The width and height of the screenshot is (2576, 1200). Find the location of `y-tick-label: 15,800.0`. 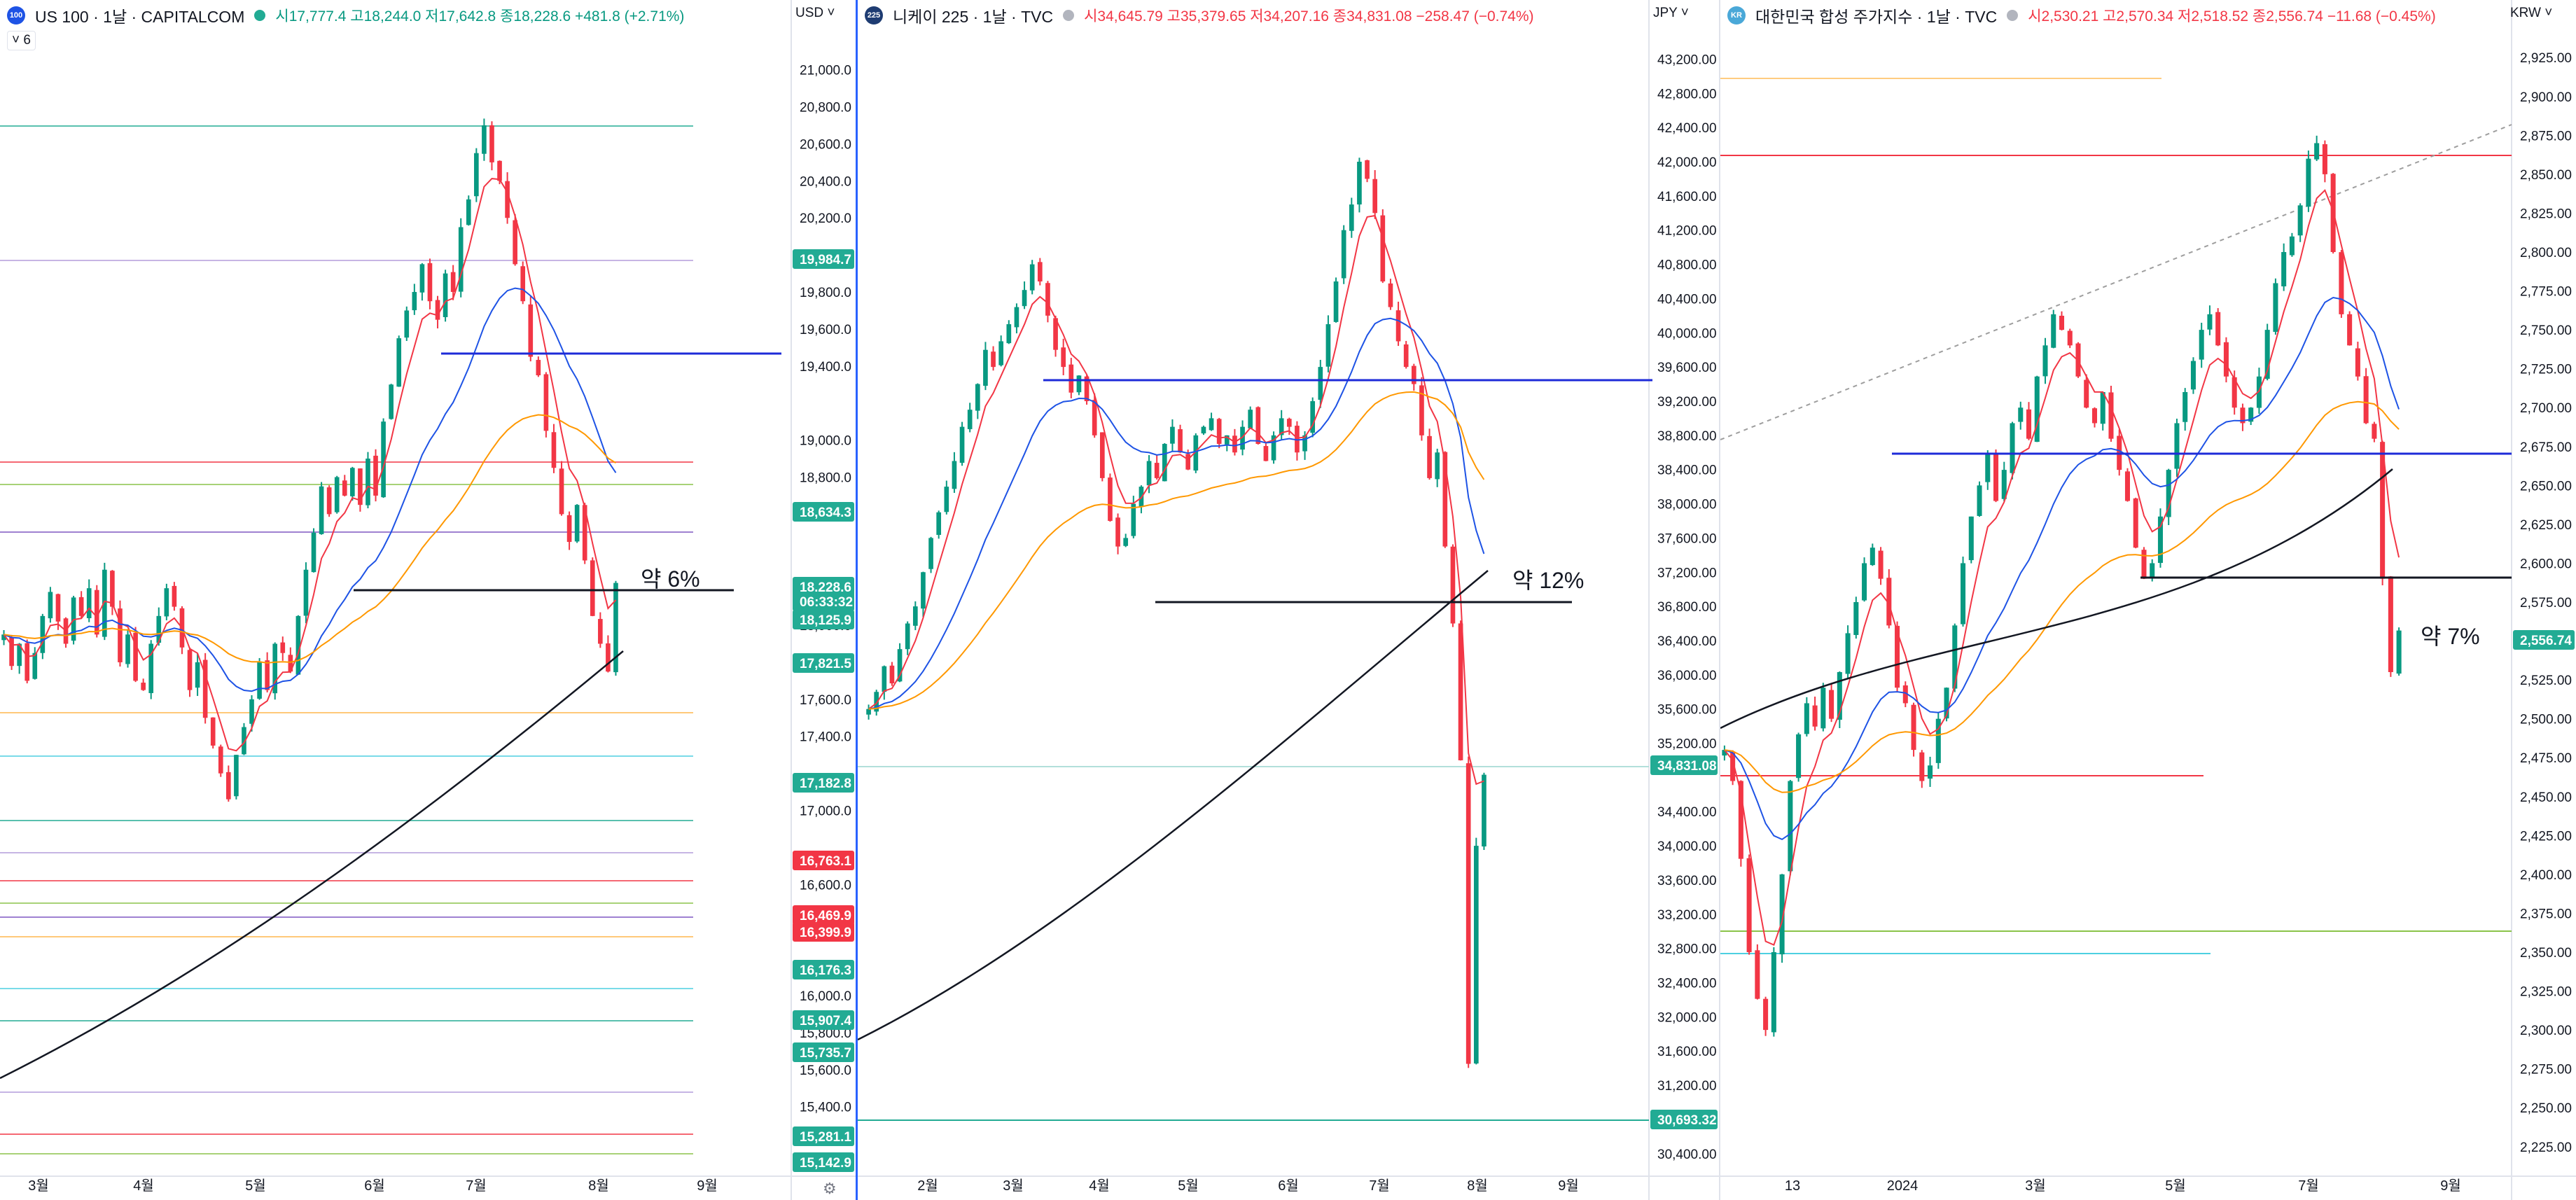

y-tick-label: 15,800.0 is located at coordinates (825, 1033).